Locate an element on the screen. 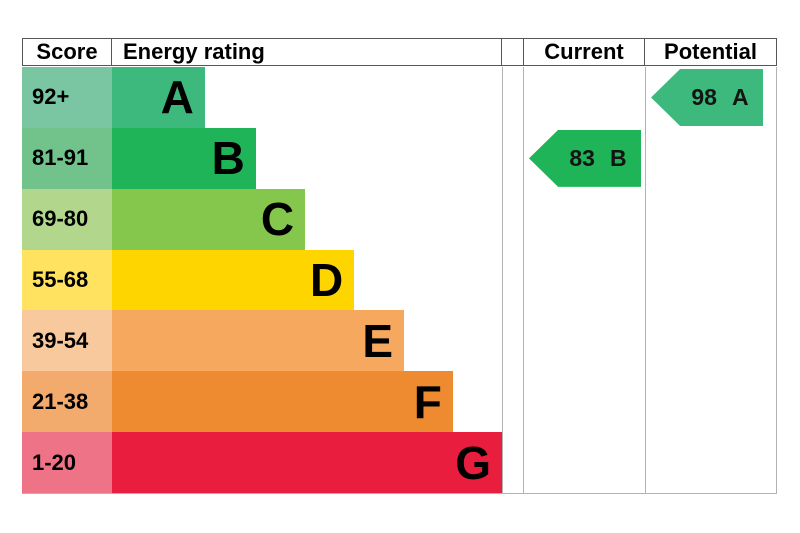 The image size is (800, 533). current-column: 83 B is located at coordinates (584, 280).